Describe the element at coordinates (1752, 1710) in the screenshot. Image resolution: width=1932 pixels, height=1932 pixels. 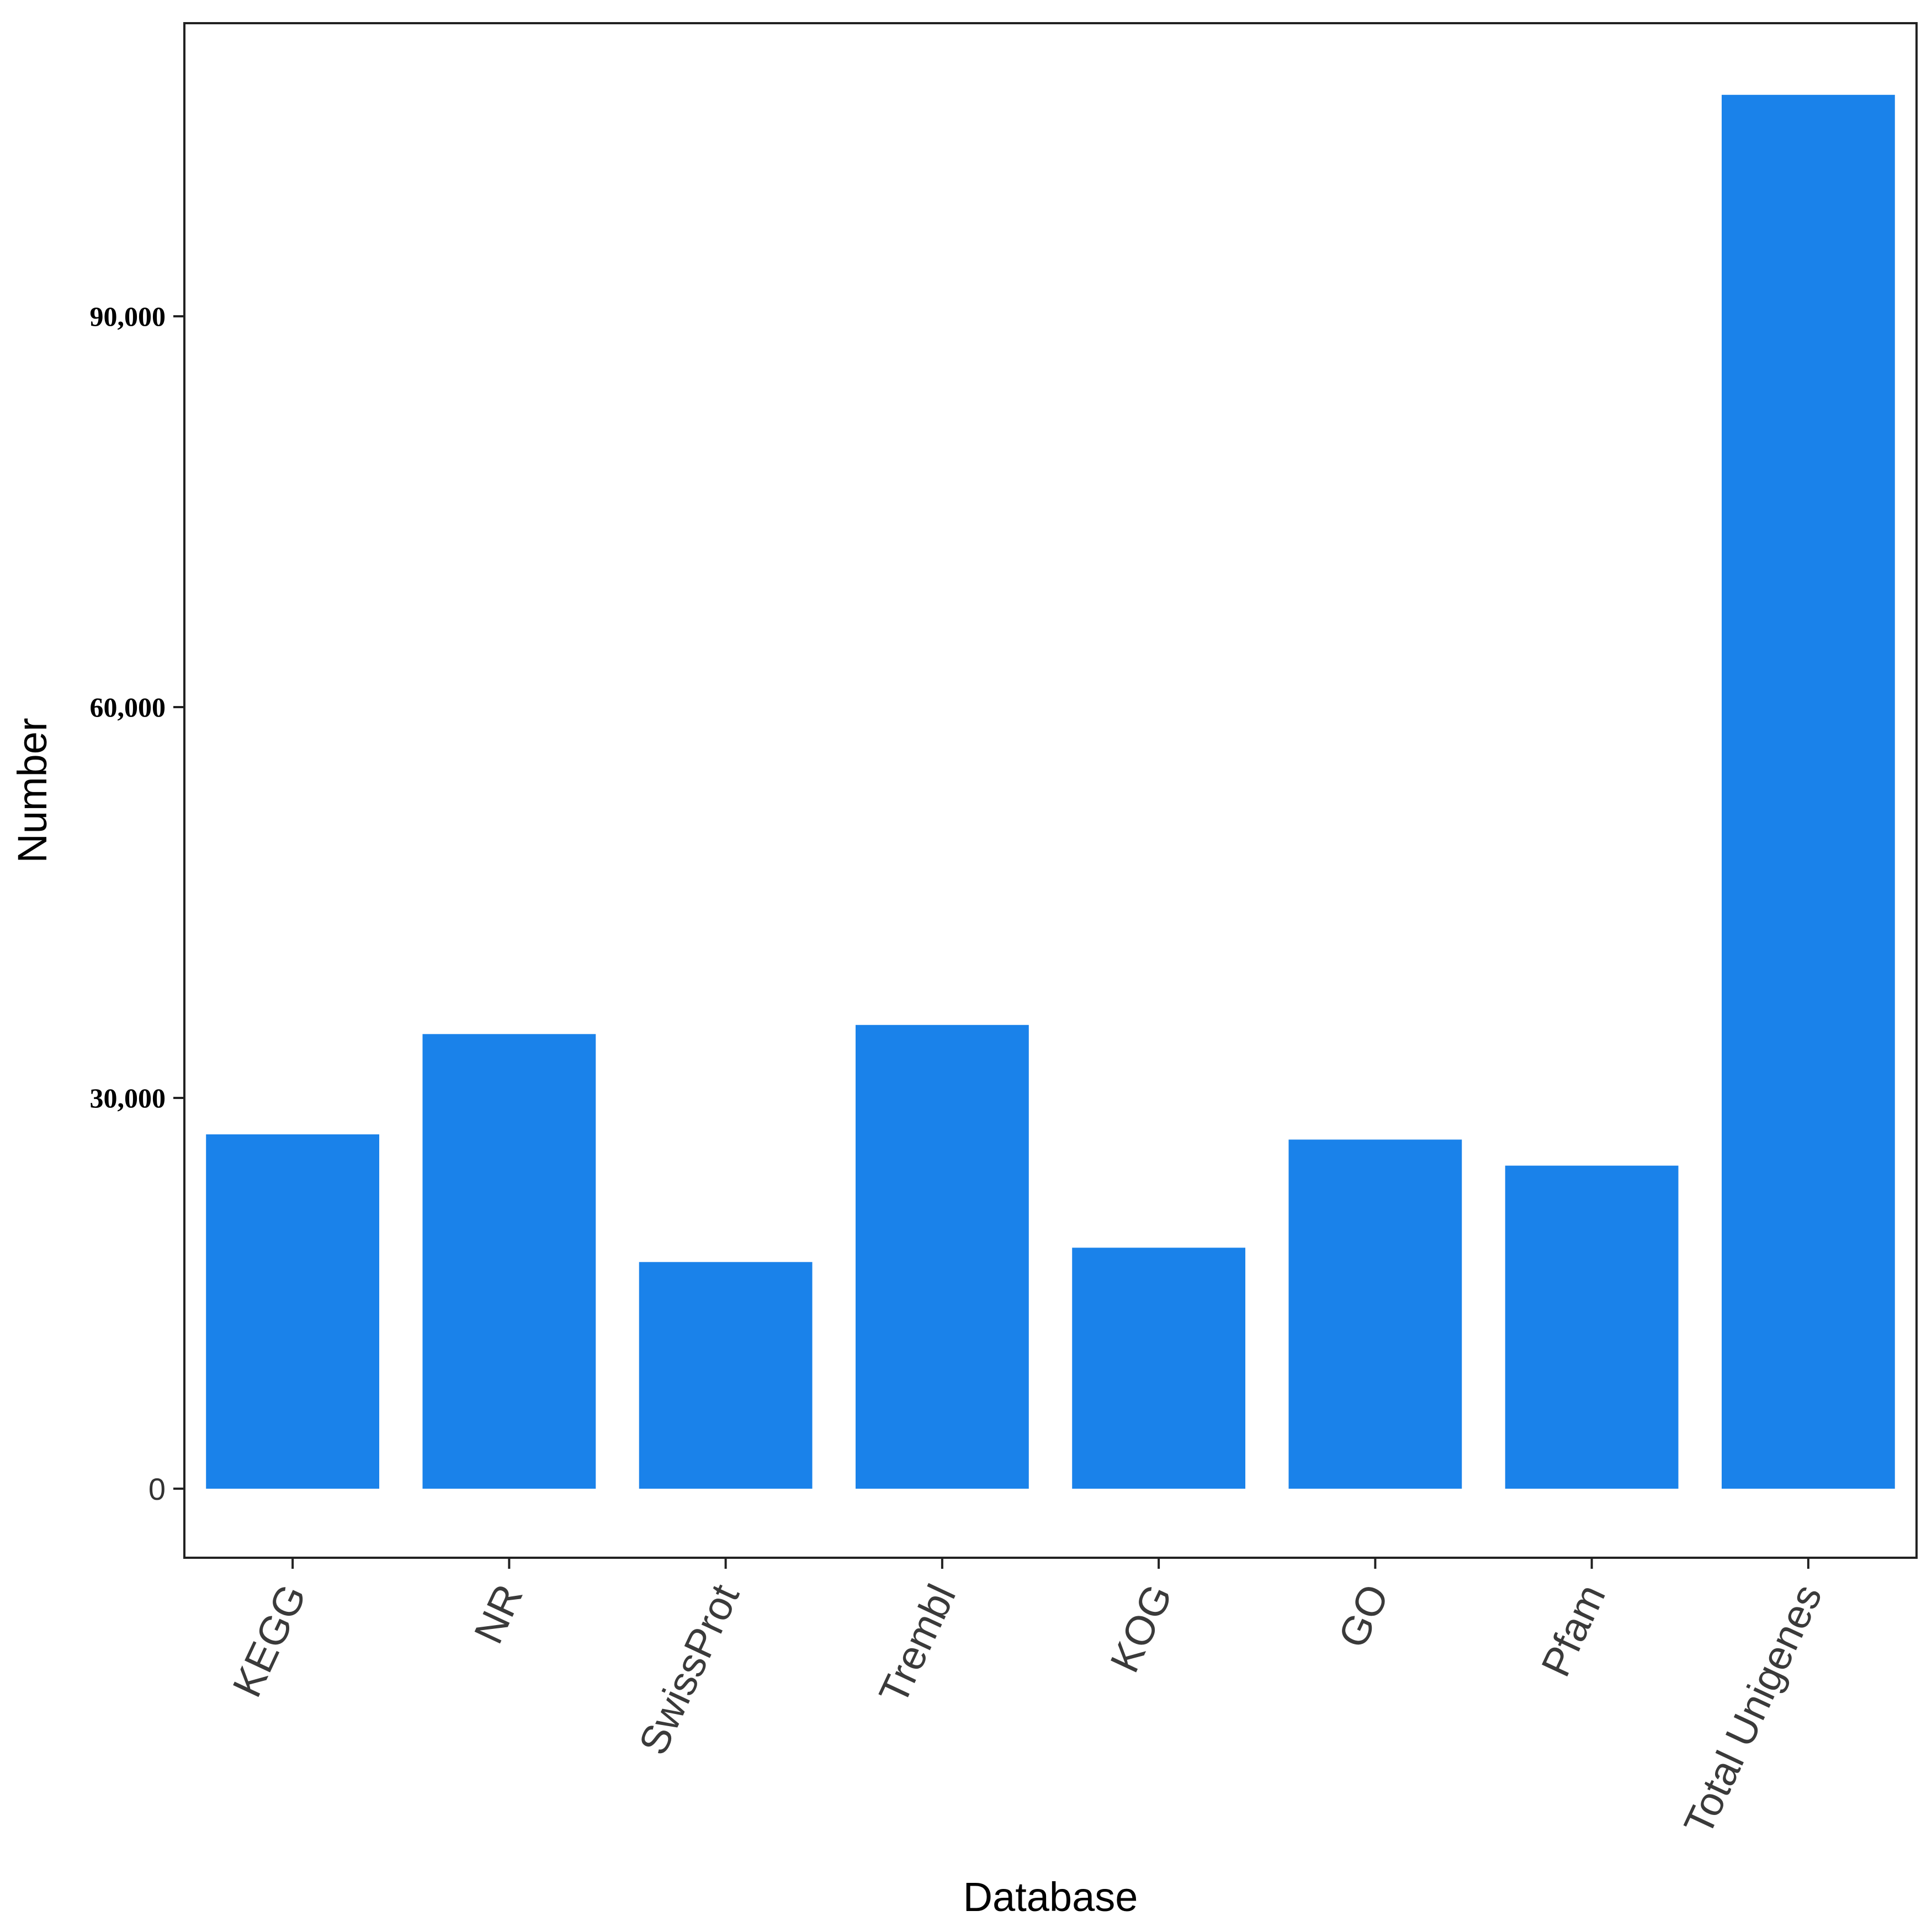
I see `x-tick-label: Total Unigenes` at that location.